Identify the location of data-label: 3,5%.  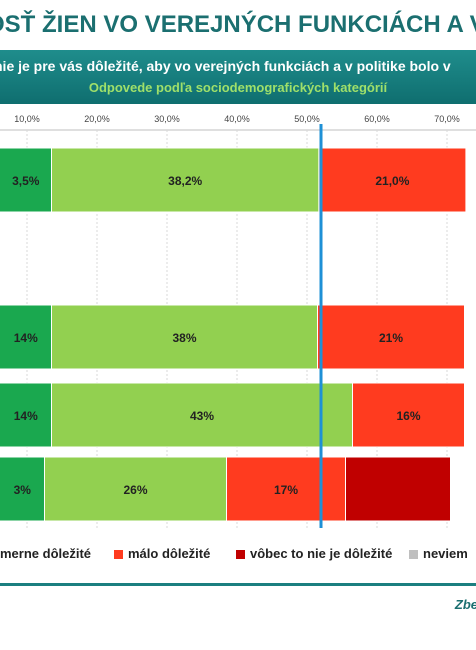
(26, 181).